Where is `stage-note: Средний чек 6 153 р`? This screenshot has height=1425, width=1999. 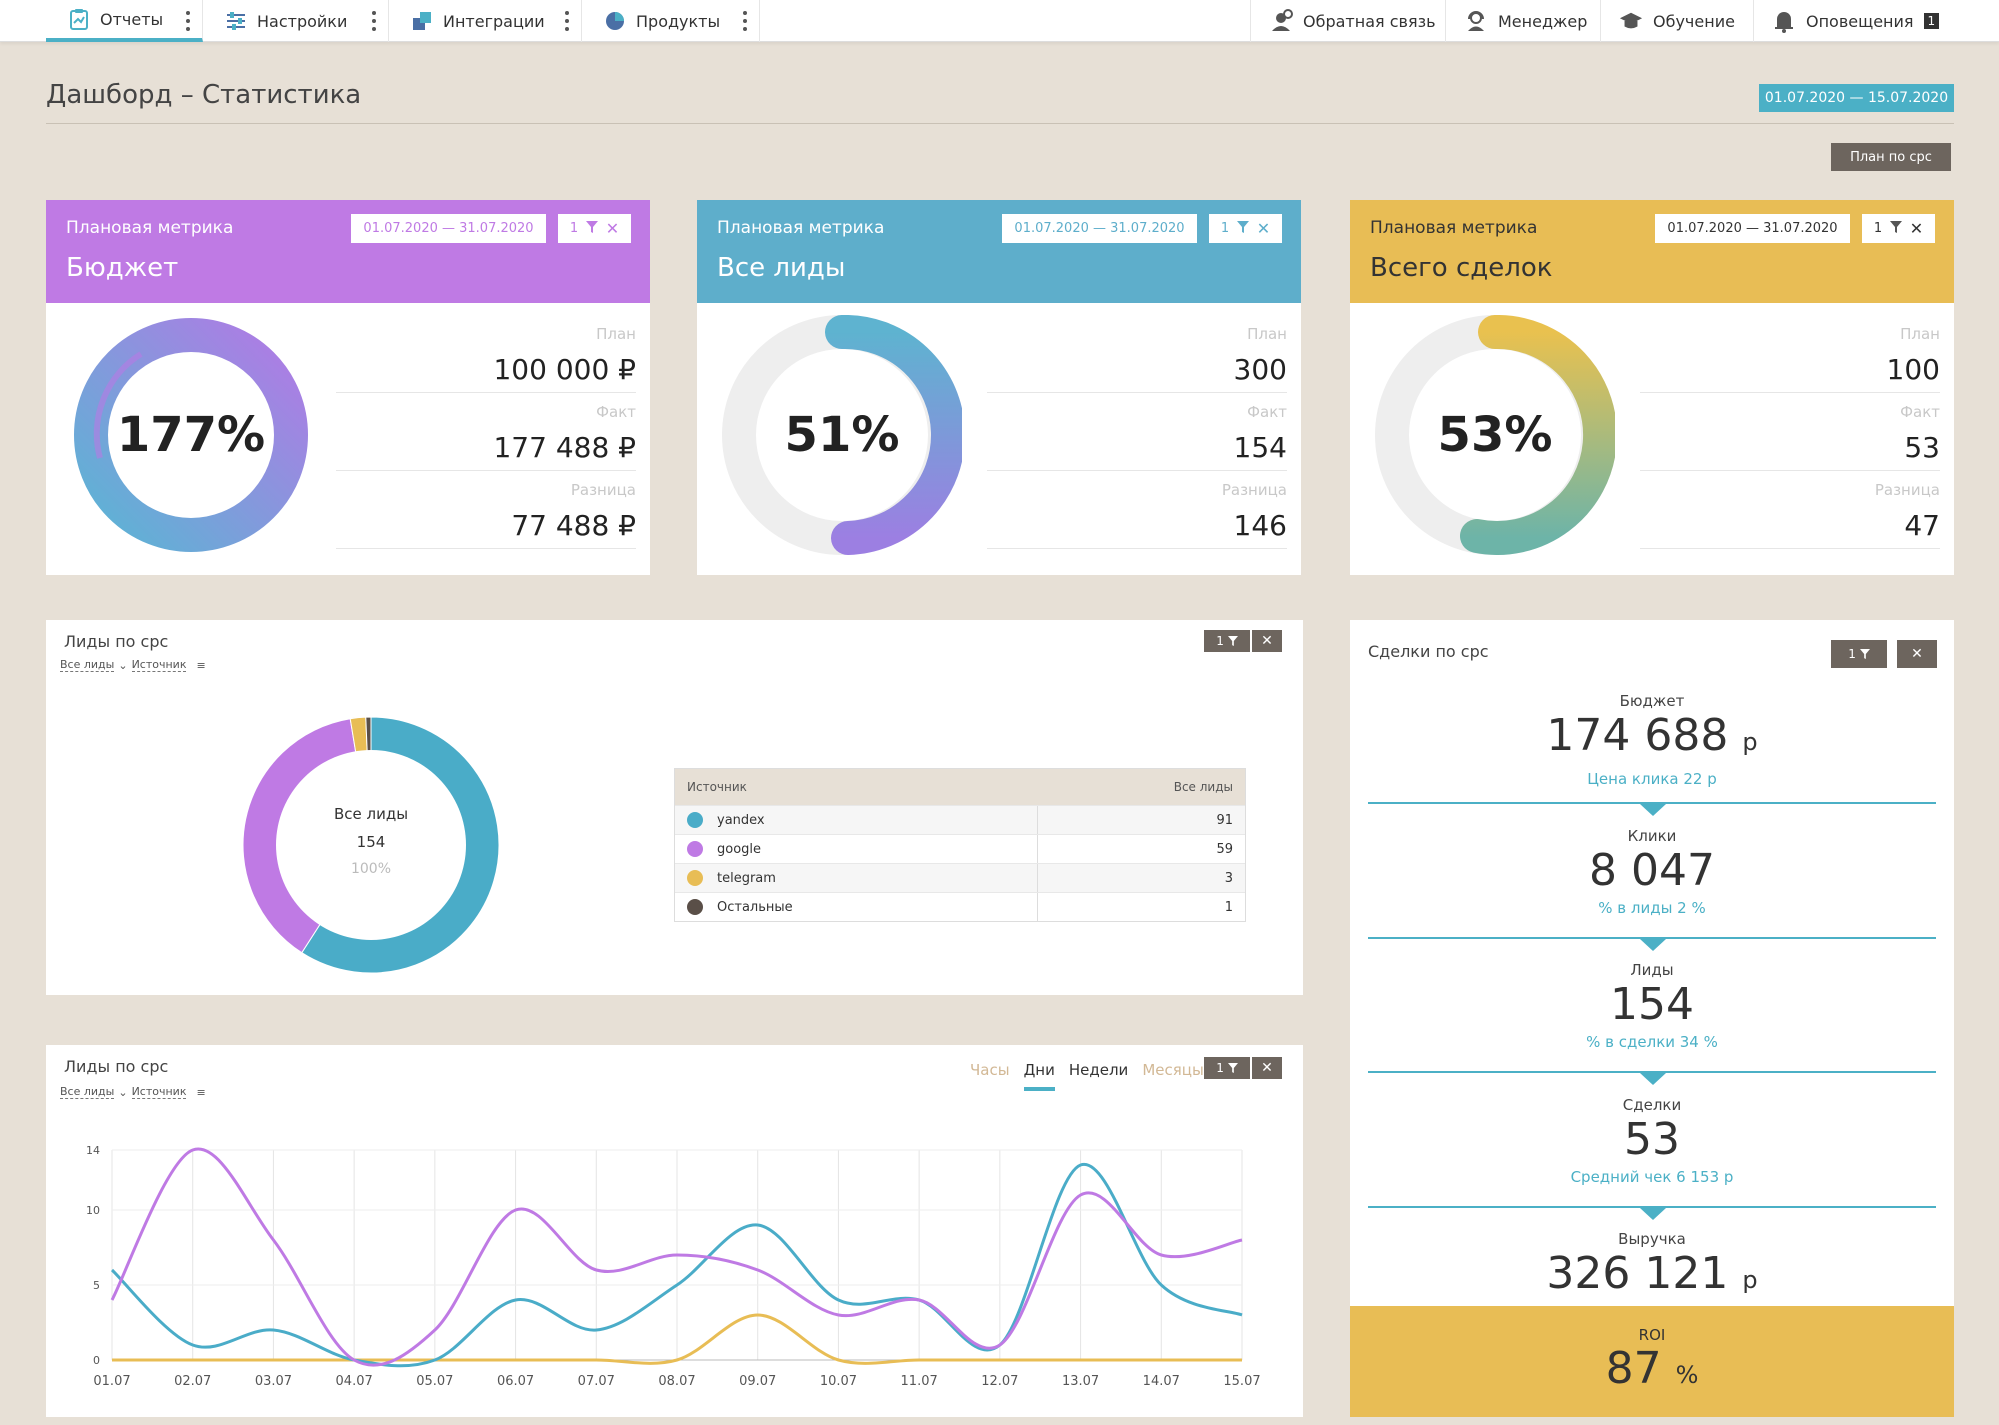
stage-note: Средний чек 6 153 р is located at coordinates (1652, 1176).